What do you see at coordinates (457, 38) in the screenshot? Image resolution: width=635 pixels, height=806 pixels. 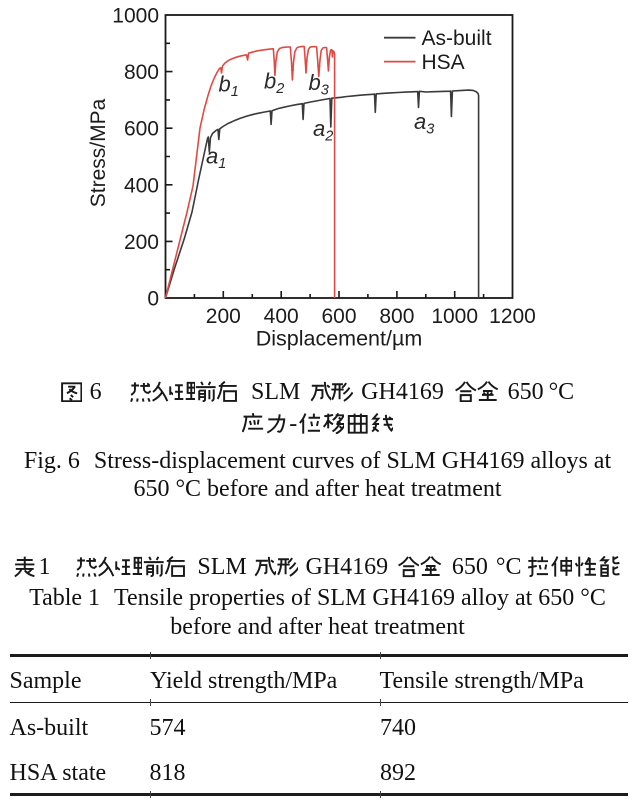 I see `svg-text: As-built` at bounding box center [457, 38].